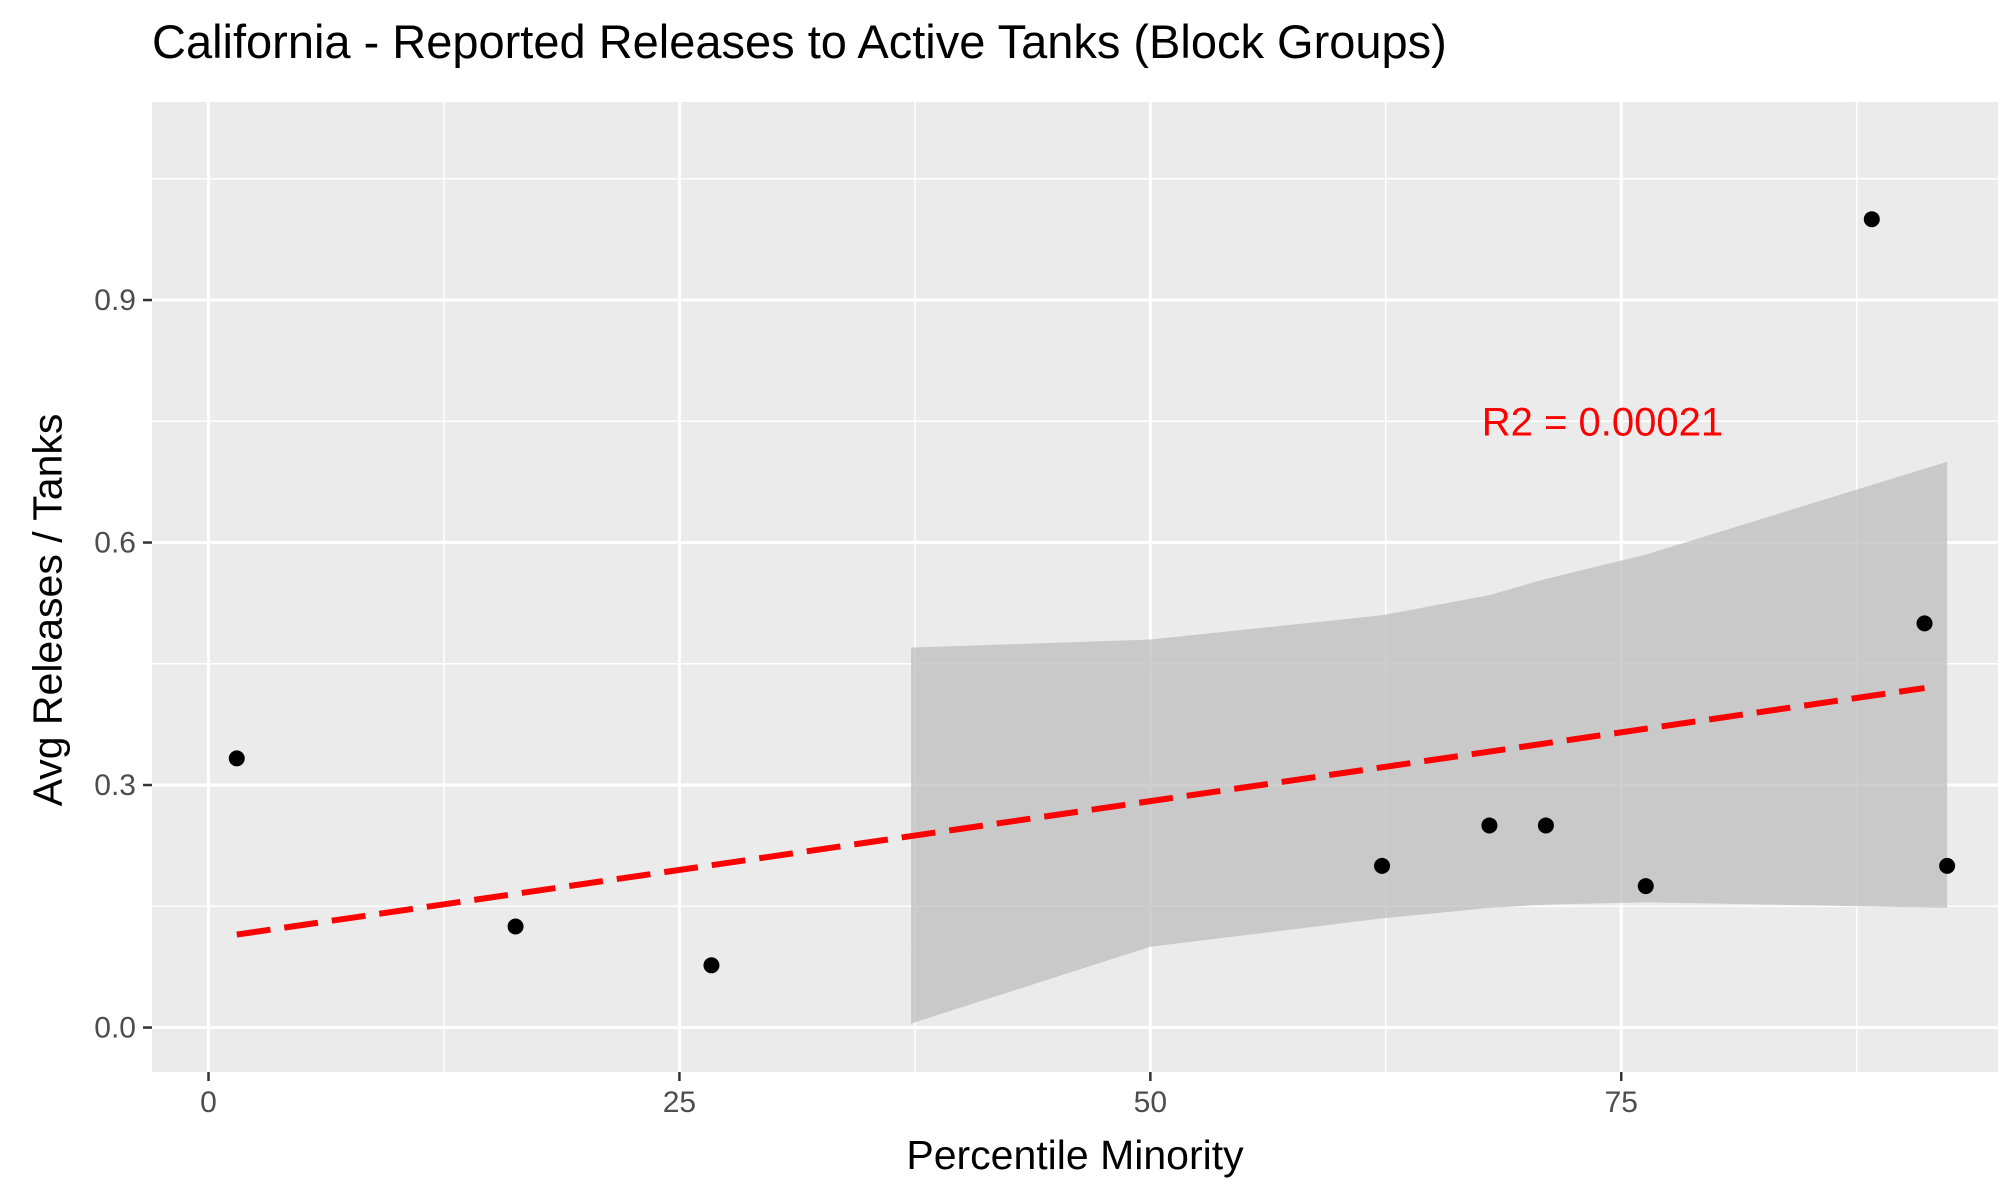  Describe the element at coordinates (1621, 1102) in the screenshot. I see `x-tick-label: 75` at that location.